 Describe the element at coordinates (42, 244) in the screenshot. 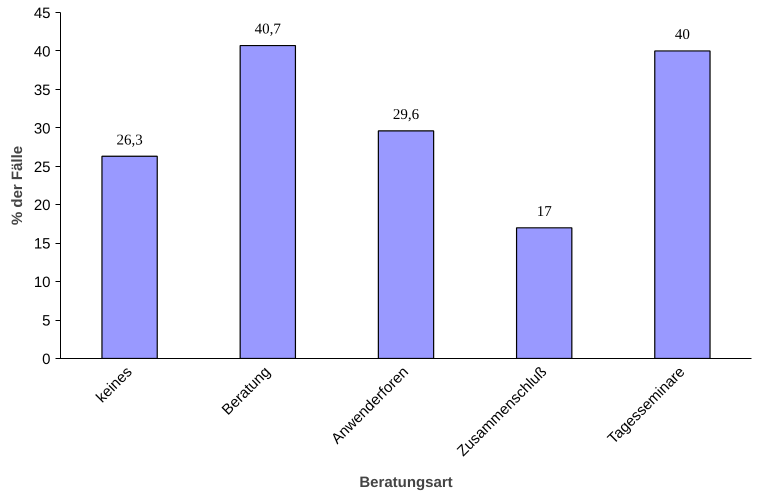

I see `y-tick-label: 15` at that location.